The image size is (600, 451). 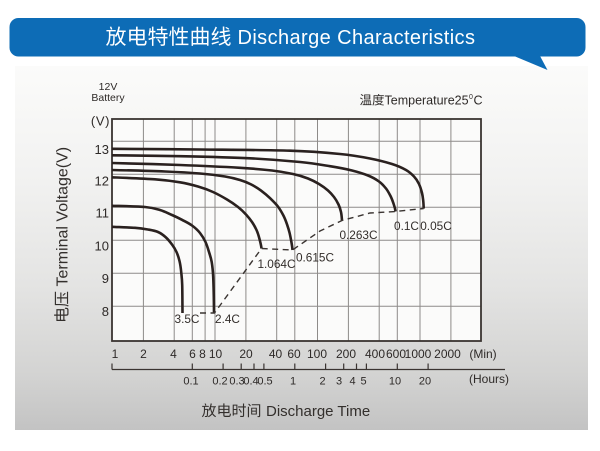 I want to click on svg-text: Battery, so click(x=108, y=98).